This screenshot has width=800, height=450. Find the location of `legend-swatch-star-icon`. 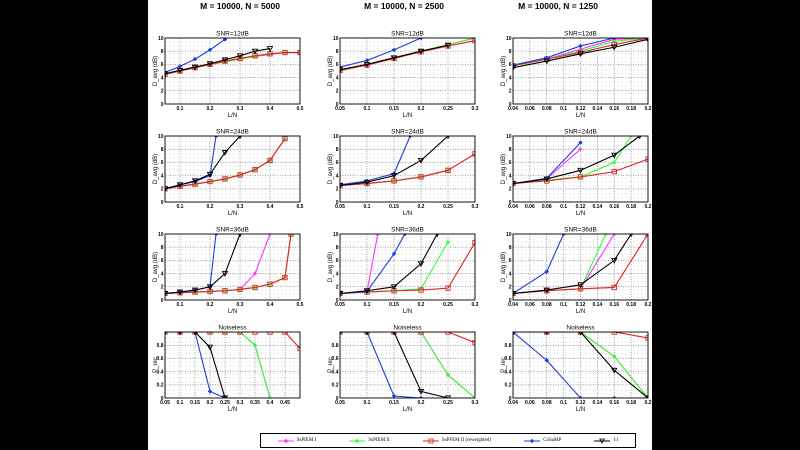

legend-swatch-star-icon is located at coordinates (357, 440).